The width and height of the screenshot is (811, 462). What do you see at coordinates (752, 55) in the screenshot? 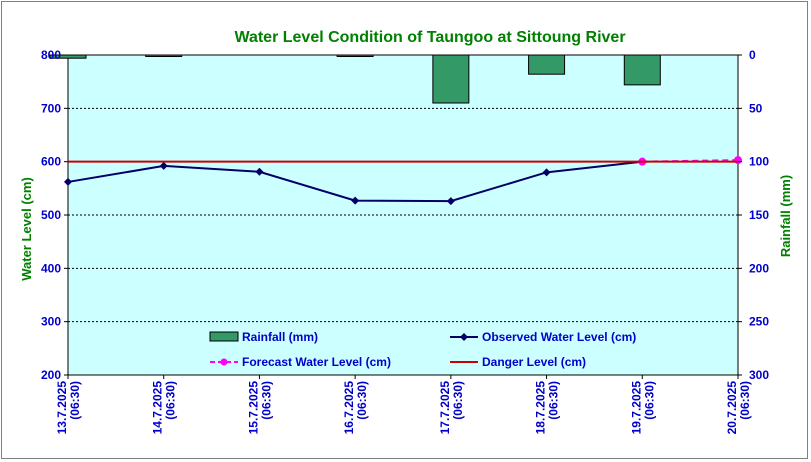
I see `y2-tick-label: 0` at bounding box center [752, 55].